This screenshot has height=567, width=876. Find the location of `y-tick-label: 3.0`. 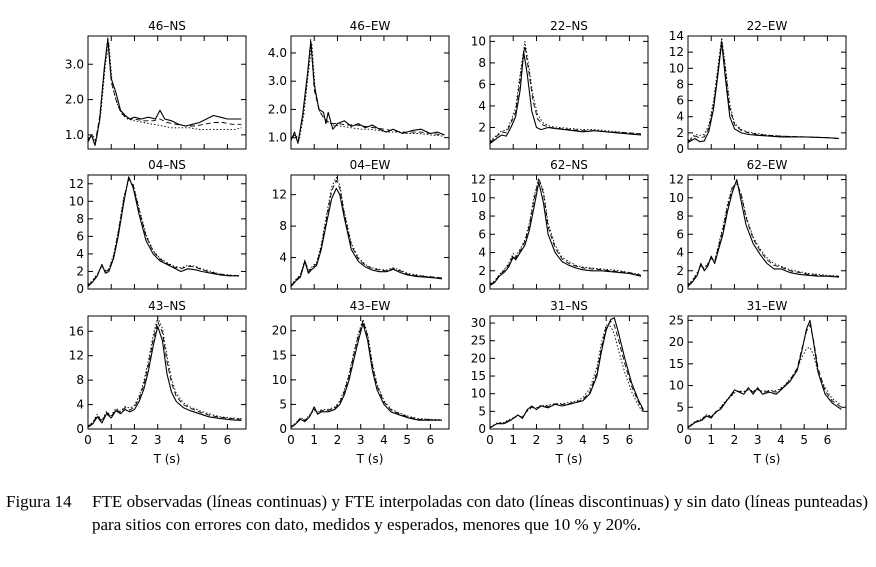

y-tick-label: 3.0 is located at coordinates (277, 81).